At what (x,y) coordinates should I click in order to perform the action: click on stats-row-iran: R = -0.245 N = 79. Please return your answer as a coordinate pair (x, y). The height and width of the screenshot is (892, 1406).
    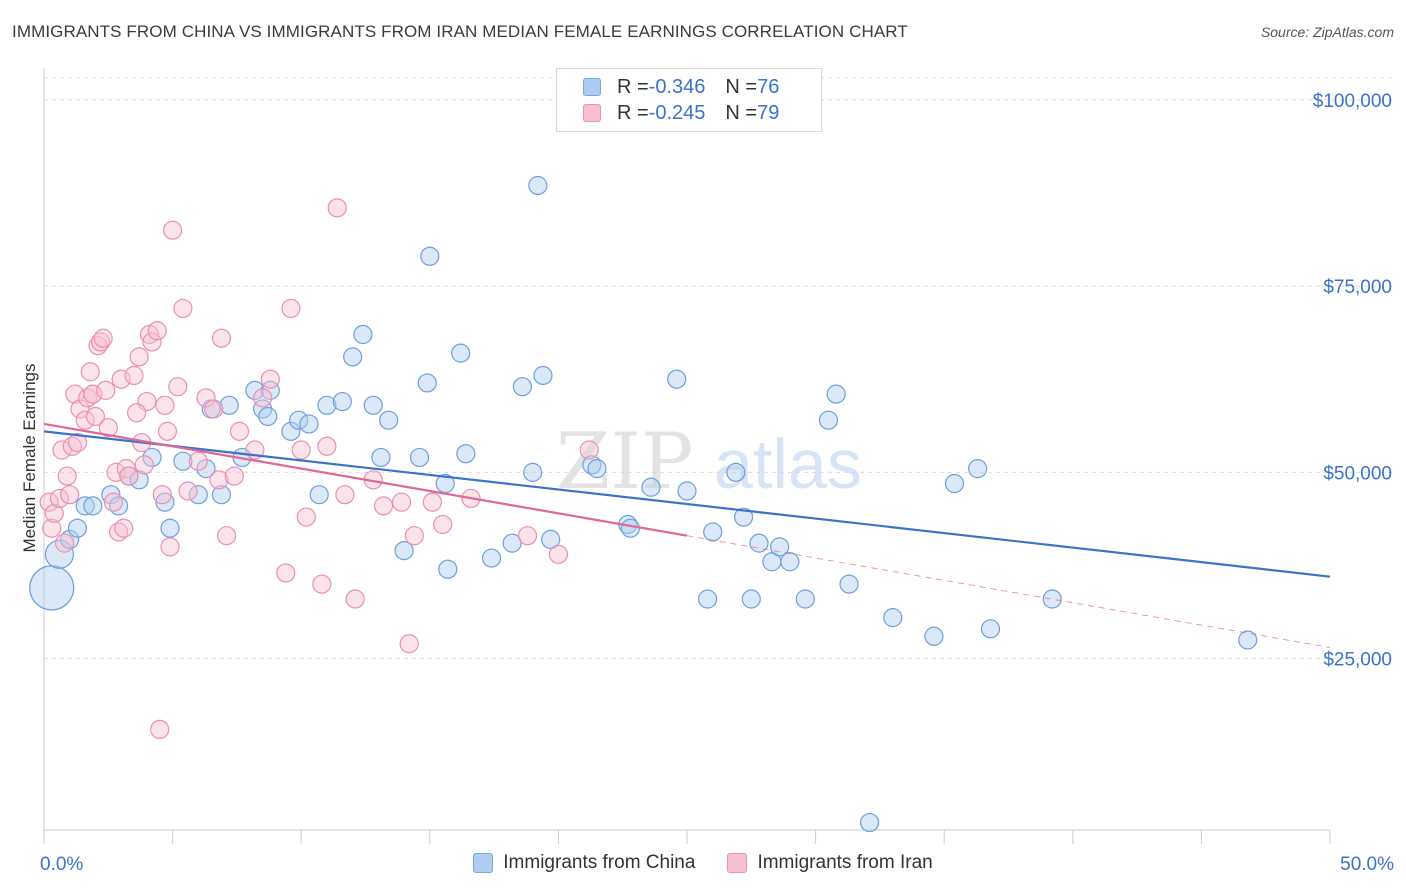
    Looking at the image, I should click on (681, 113).